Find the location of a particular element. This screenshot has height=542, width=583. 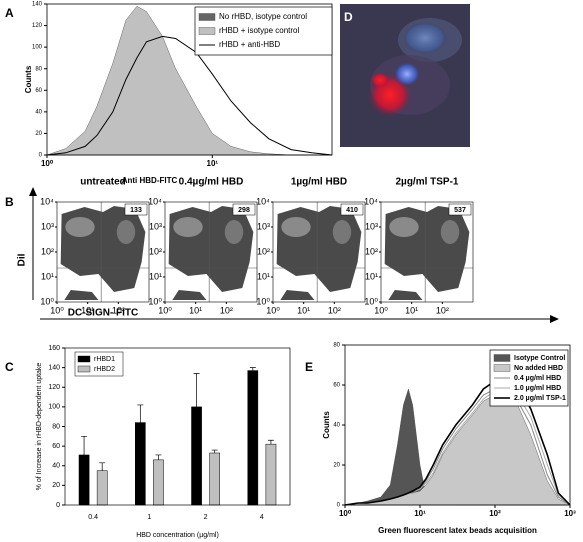

count-label: 537 is located at coordinates (460, 210).